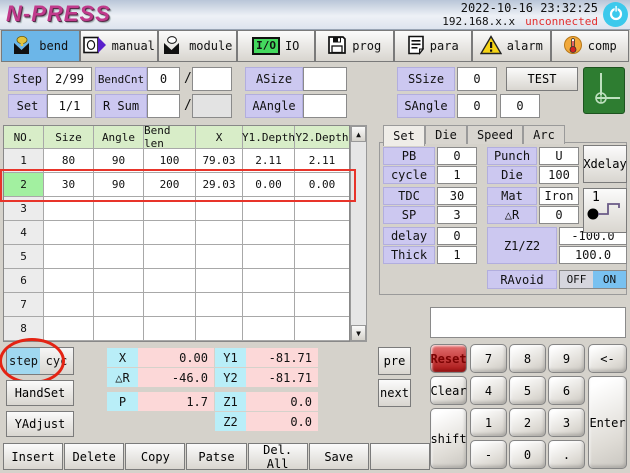 The height and width of the screenshot is (473, 630). Describe the element at coordinates (394, 393) in the screenshot. I see `next-button: next` at that location.